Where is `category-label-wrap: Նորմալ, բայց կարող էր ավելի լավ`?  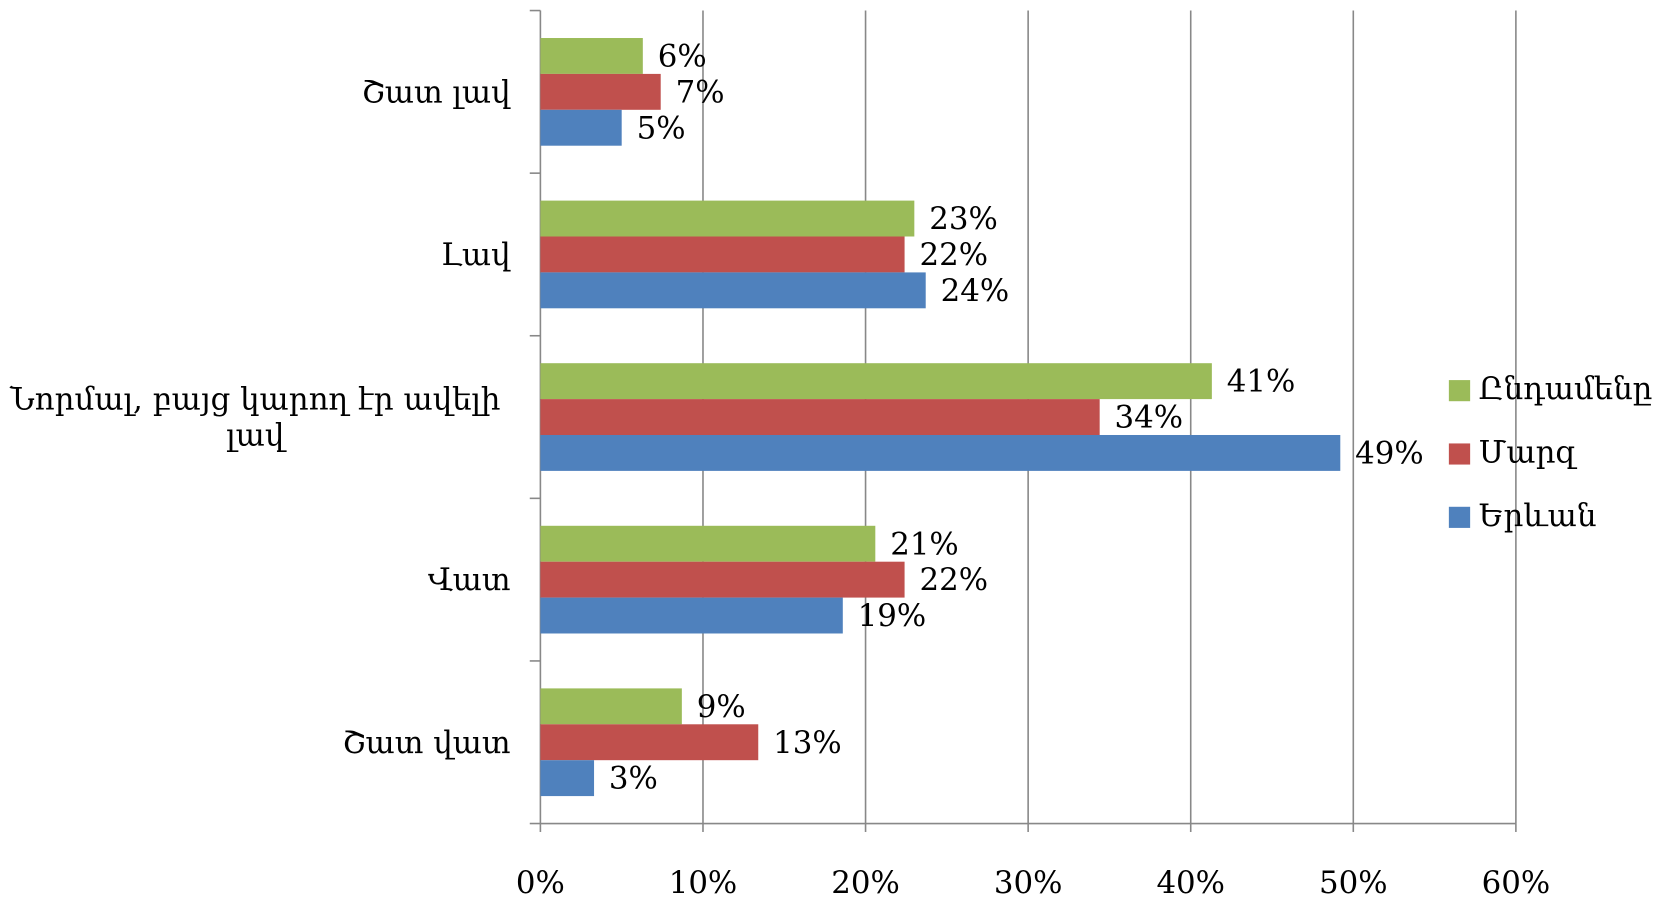
category-label-wrap: Նորմալ, բայց կարող էր ավելի լավ is located at coordinates (255, 417).